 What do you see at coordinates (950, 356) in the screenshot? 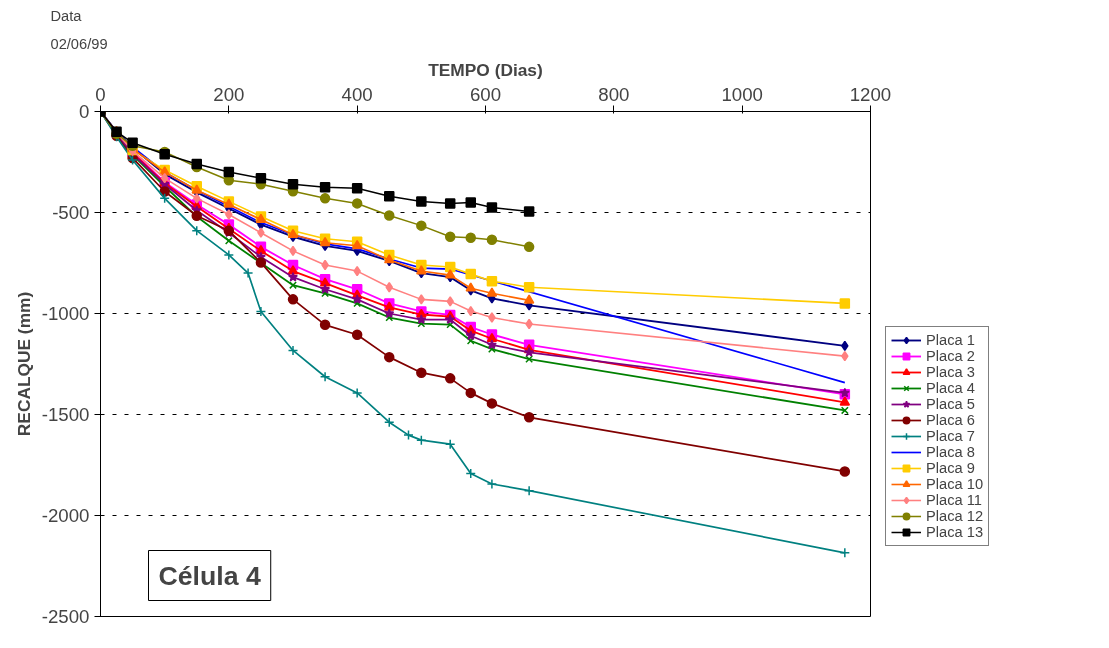
I see `legend-label: Placa 2` at bounding box center [950, 356].